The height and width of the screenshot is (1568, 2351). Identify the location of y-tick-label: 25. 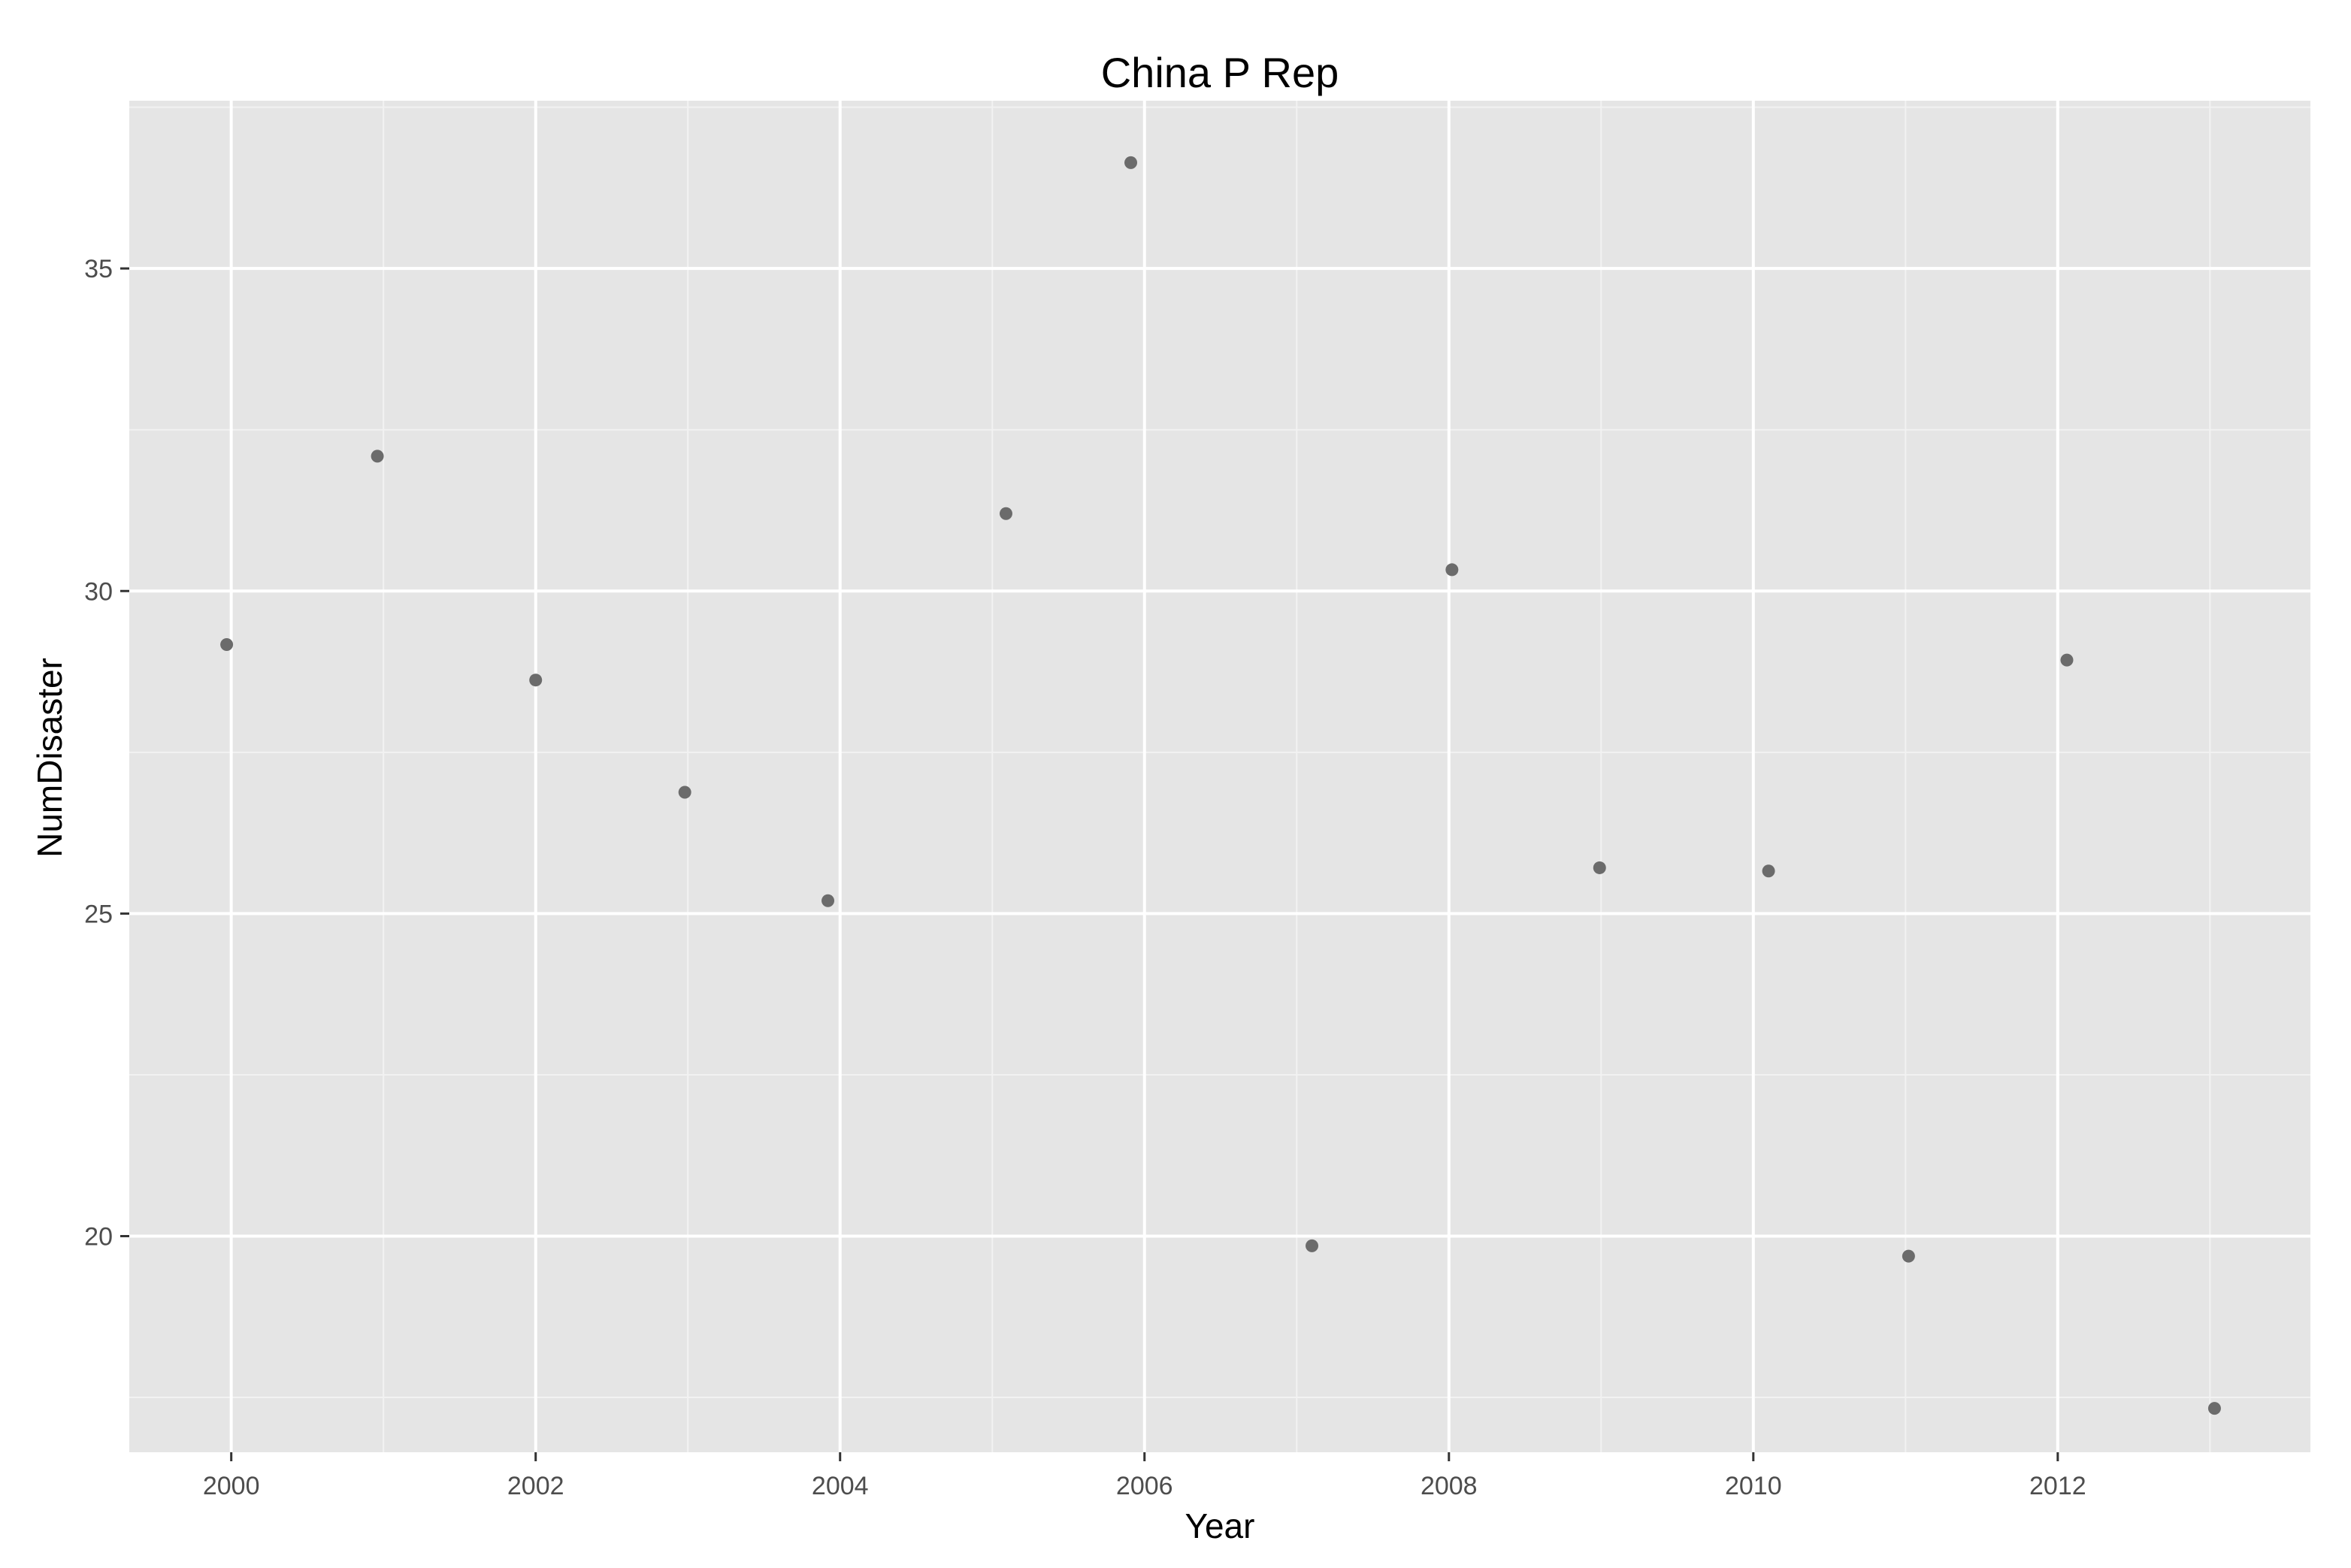
(98, 914).